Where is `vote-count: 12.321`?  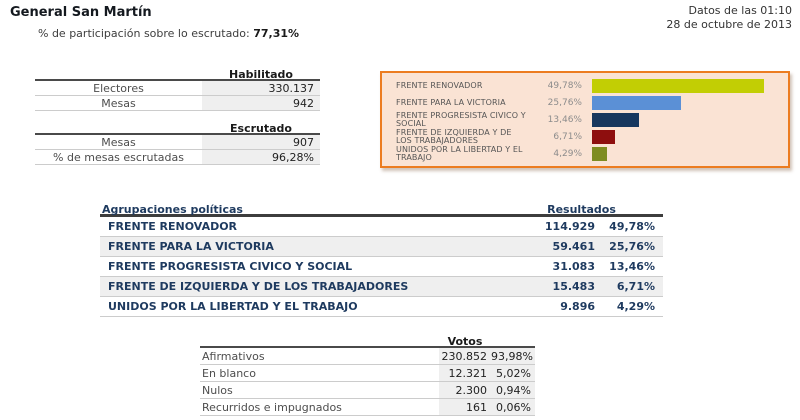
vote-count: 12.321 is located at coordinates (465, 373).